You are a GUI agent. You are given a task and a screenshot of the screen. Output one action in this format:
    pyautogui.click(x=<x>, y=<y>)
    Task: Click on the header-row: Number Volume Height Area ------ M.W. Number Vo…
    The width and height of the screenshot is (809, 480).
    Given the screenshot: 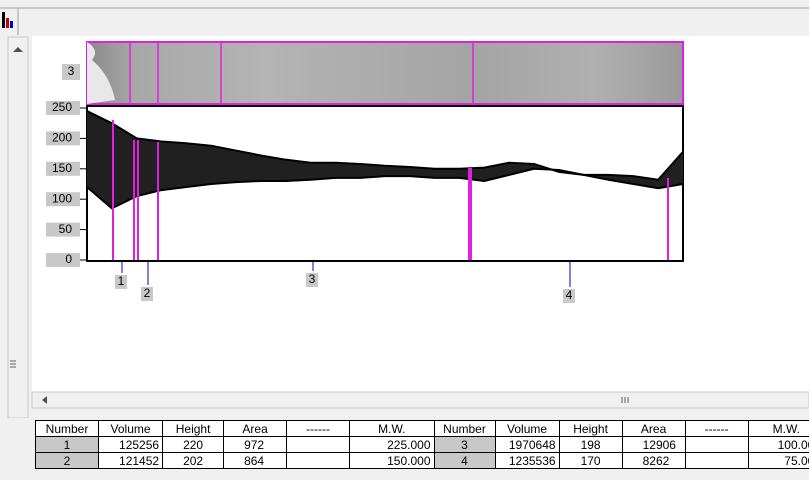 What is the action you would take?
    pyautogui.click(x=421, y=428)
    